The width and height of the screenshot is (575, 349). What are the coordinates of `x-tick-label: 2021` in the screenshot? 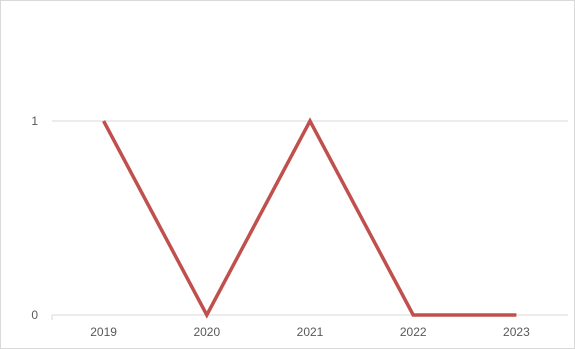 It's located at (310, 332).